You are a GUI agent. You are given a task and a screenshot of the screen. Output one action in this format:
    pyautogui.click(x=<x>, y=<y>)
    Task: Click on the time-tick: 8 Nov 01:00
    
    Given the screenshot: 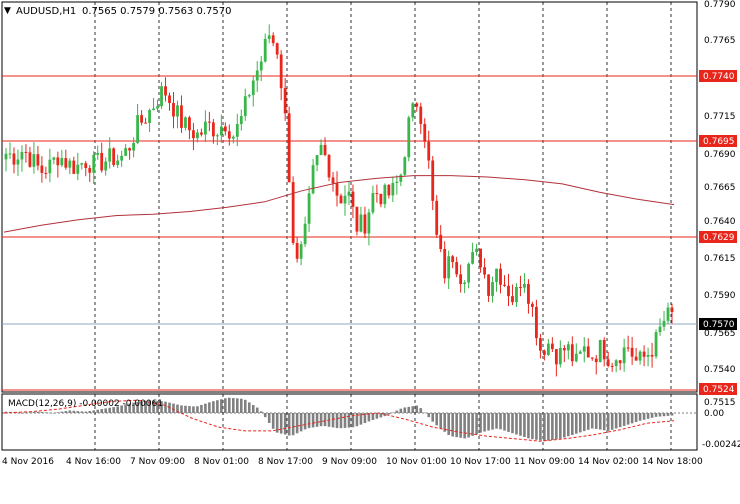 What is the action you would take?
    pyautogui.click(x=221, y=462)
    